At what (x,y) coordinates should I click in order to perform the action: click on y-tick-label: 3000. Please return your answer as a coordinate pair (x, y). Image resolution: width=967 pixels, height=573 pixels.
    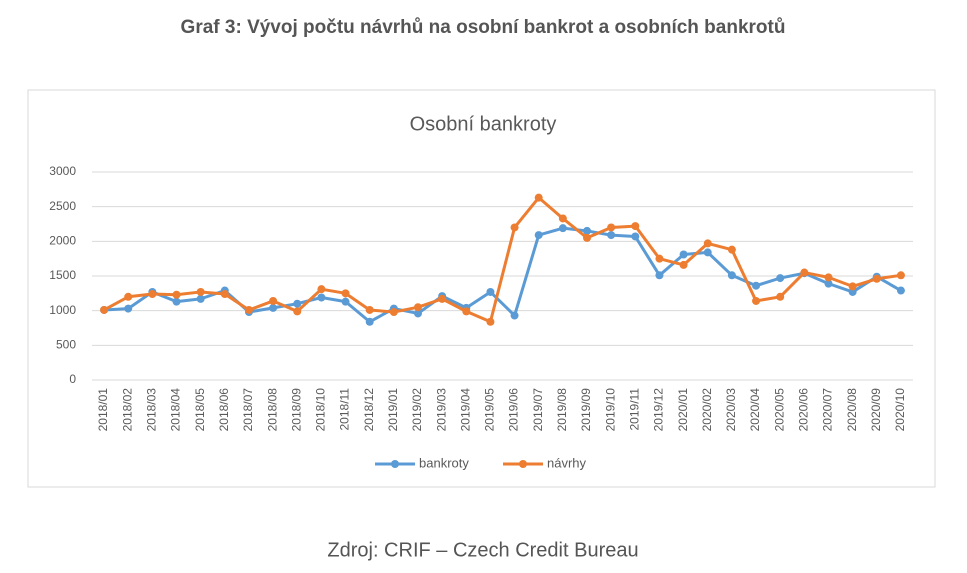
    Looking at the image, I should click on (62, 171).